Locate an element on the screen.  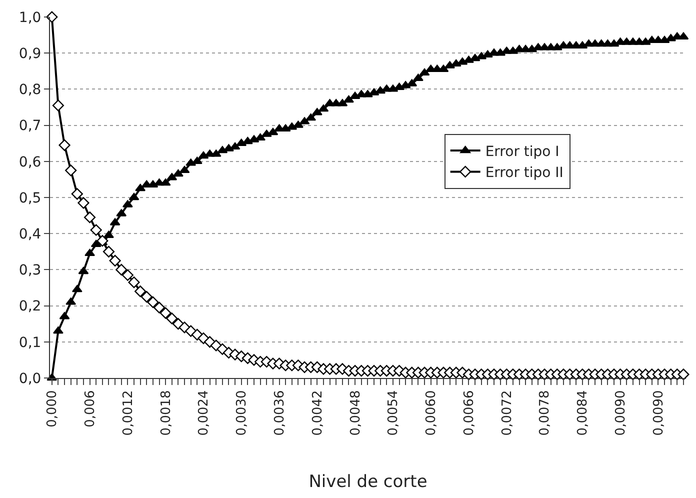
x-tick-label: 0,0072 is located at coordinates (507, 413).